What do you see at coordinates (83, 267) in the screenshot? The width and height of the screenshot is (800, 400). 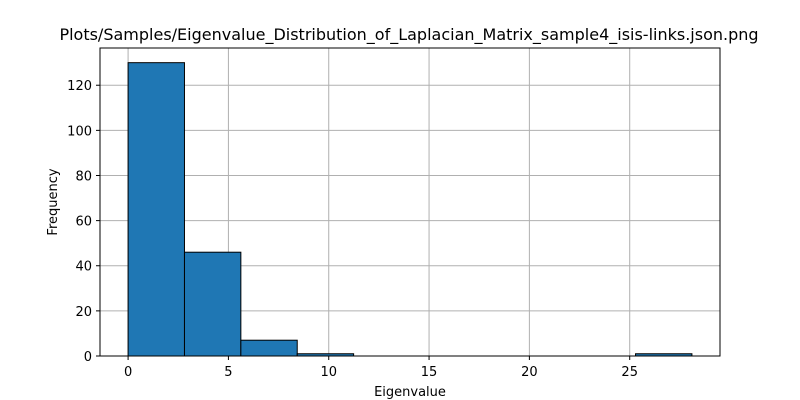 I see `y-tick-label: 40` at bounding box center [83, 267].